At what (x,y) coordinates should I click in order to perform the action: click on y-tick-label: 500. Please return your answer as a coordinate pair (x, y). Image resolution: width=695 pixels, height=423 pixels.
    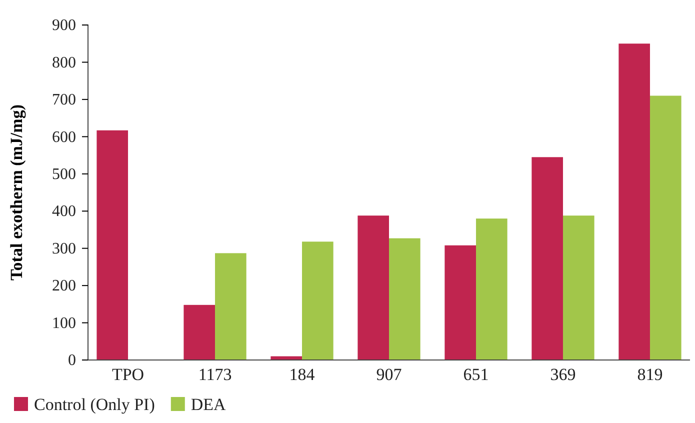
    Looking at the image, I should click on (64, 175).